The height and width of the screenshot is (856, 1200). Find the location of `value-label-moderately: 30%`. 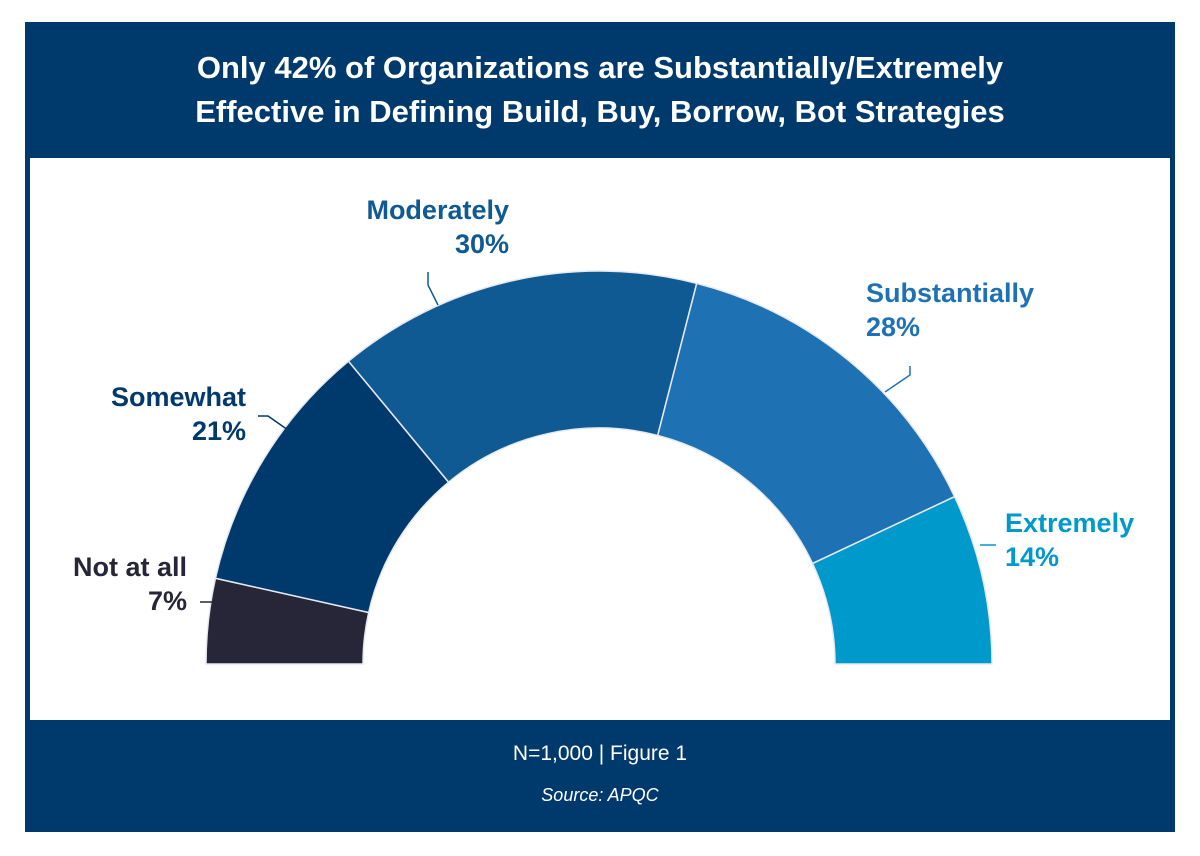

value-label-moderately: 30% is located at coordinates (482, 244).